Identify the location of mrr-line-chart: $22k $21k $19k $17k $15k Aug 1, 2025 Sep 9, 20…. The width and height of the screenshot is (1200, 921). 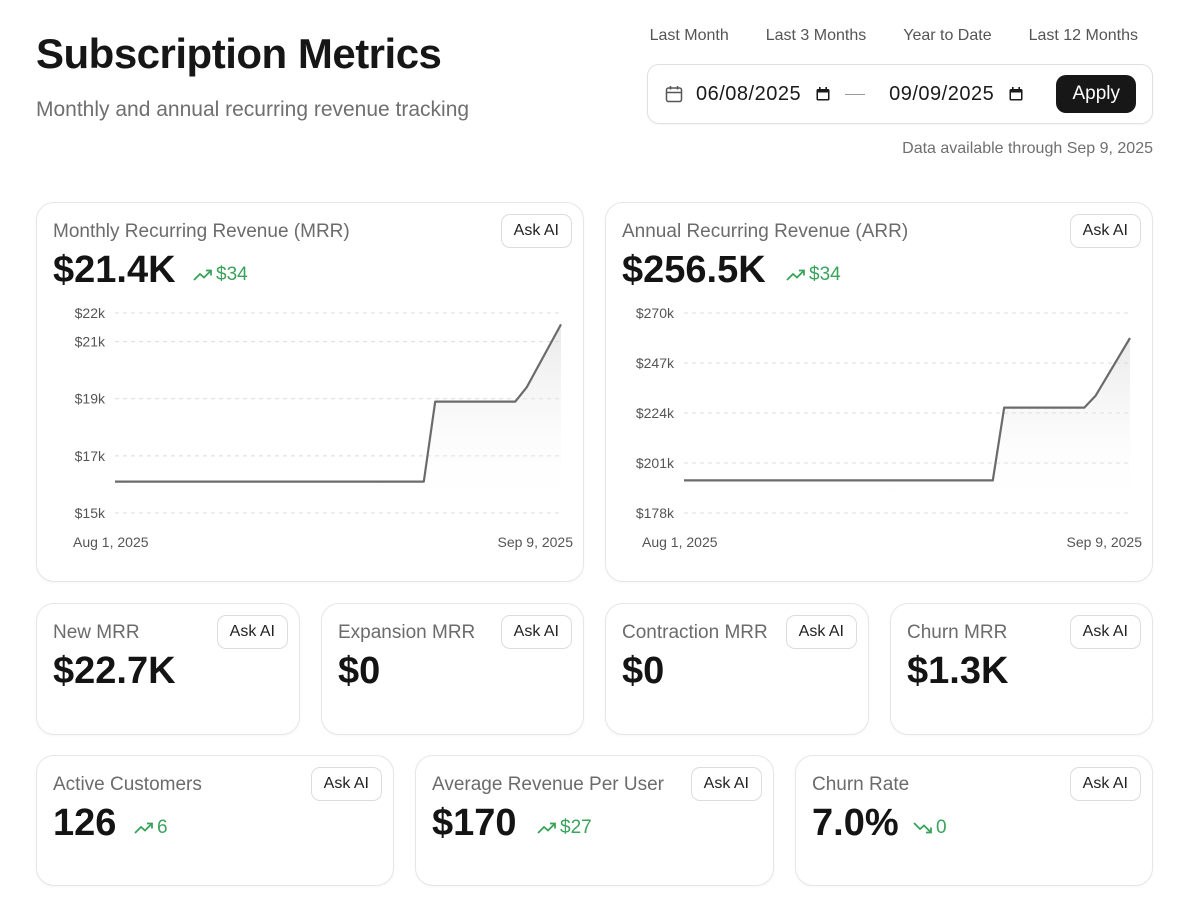
(323, 427).